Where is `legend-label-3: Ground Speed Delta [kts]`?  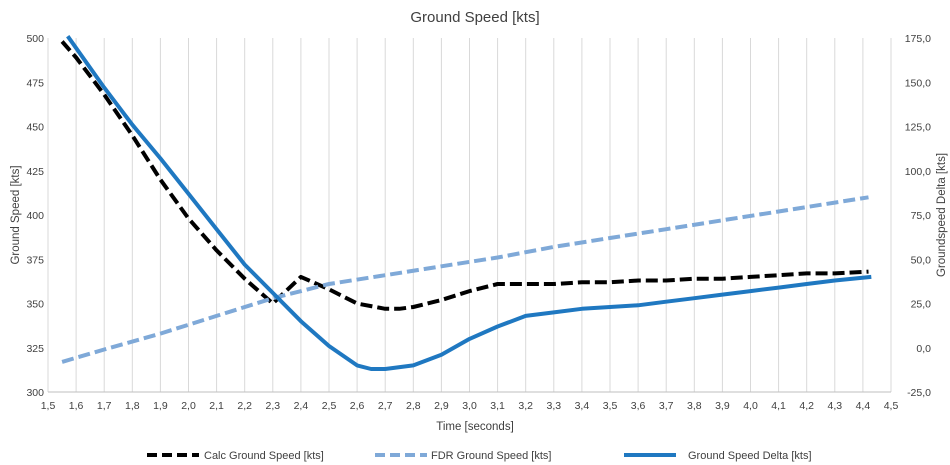 legend-label-3: Ground Speed Delta [kts] is located at coordinates (750, 456).